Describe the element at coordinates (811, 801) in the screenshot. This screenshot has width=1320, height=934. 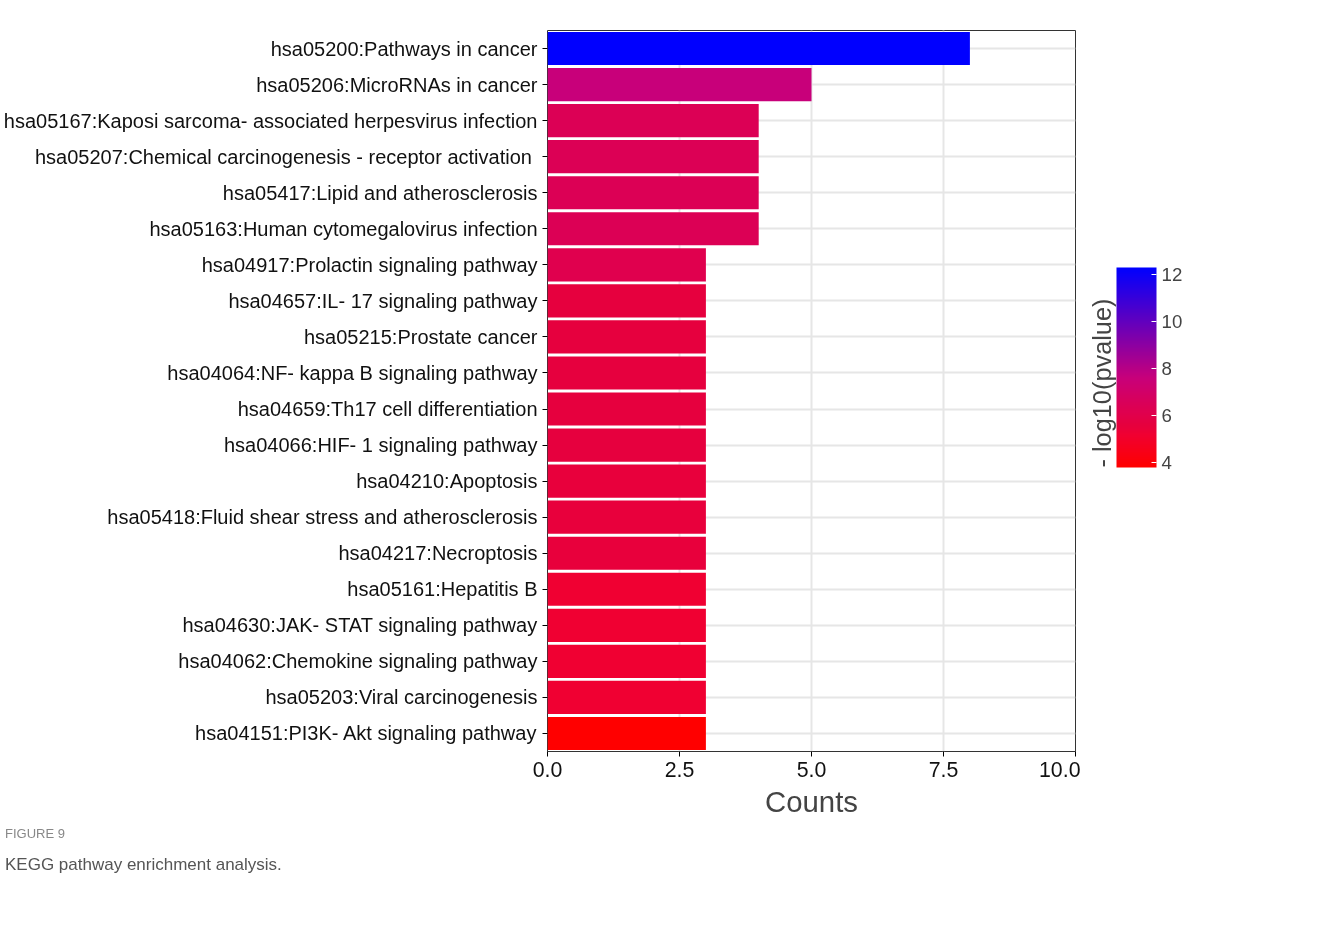
I see `x-axis-title: Counts` at that location.